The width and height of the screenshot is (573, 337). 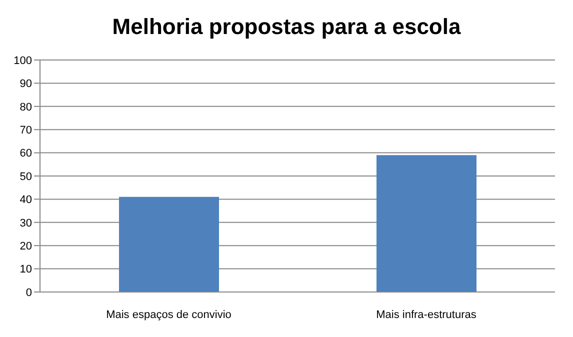 What do you see at coordinates (426, 314) in the screenshot?
I see `x-tick-label: Mais infra-estruturas` at bounding box center [426, 314].